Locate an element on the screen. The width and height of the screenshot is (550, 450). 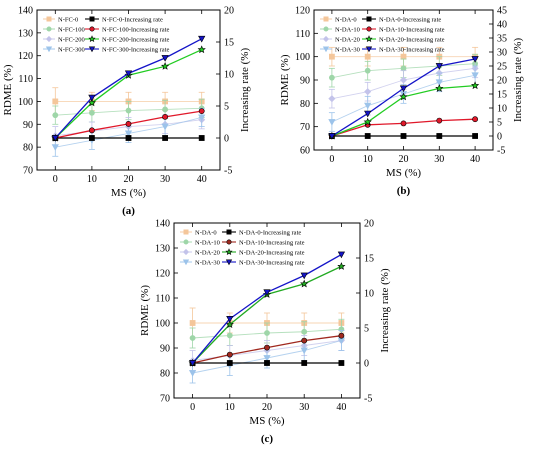
panel-label: (c) is located at coordinates (267, 439).